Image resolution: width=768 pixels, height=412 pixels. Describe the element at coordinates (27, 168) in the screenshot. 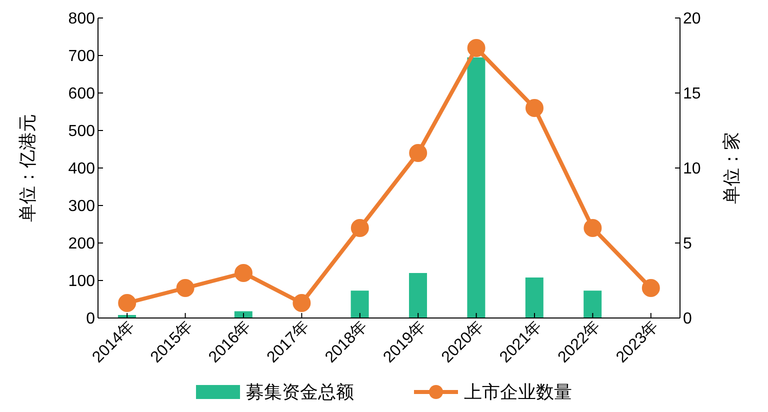

I see `y-axis-title: 单位：亿港元` at that location.